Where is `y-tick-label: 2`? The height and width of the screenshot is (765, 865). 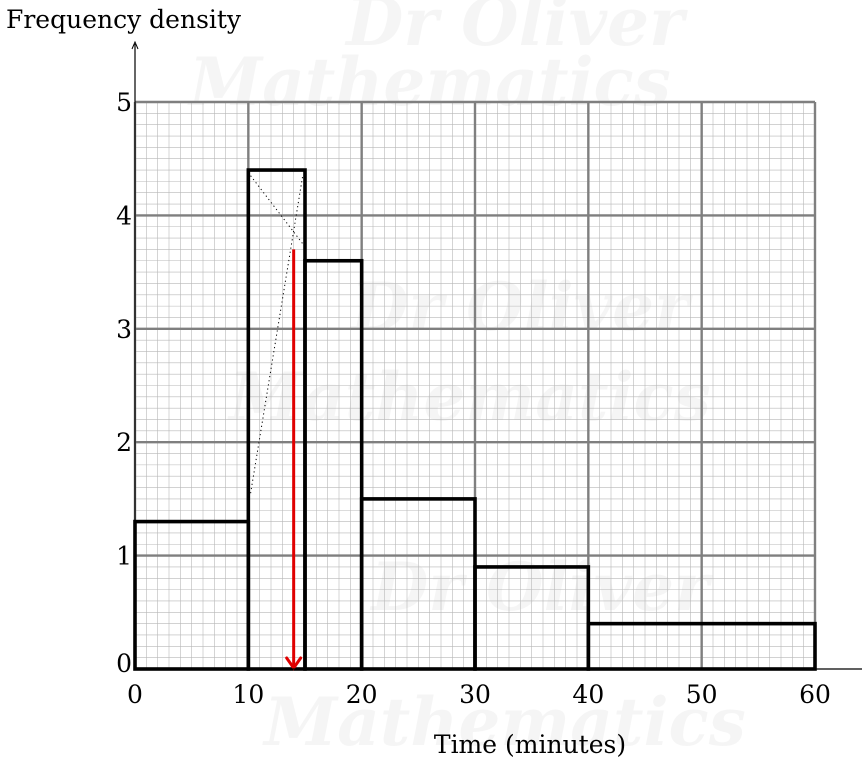 y-tick-label: 2 is located at coordinates (124, 442).